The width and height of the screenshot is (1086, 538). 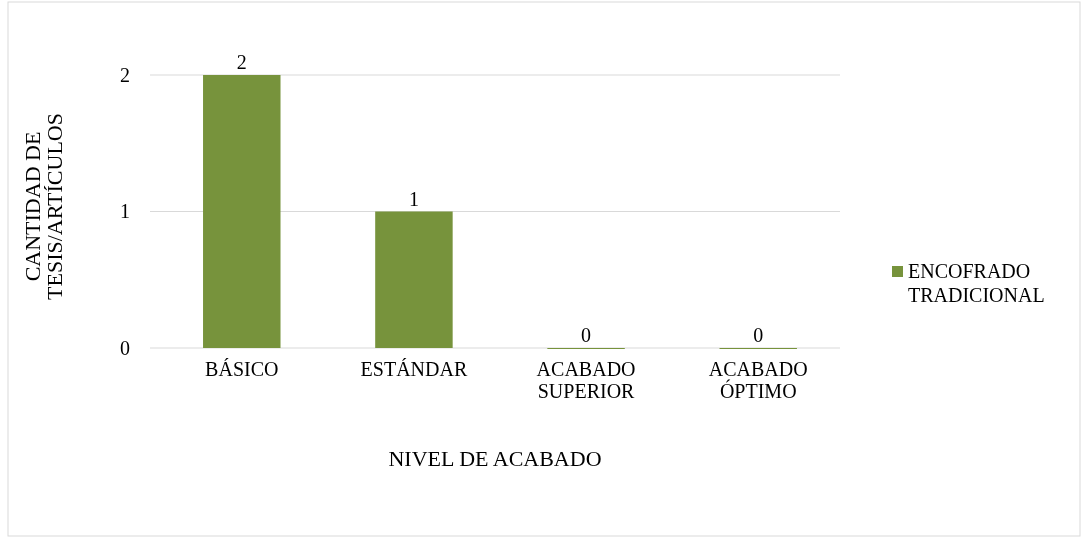 What do you see at coordinates (586, 380) in the screenshot?
I see `x-tick-label: ACABADO SUPERIOR` at bounding box center [586, 380].